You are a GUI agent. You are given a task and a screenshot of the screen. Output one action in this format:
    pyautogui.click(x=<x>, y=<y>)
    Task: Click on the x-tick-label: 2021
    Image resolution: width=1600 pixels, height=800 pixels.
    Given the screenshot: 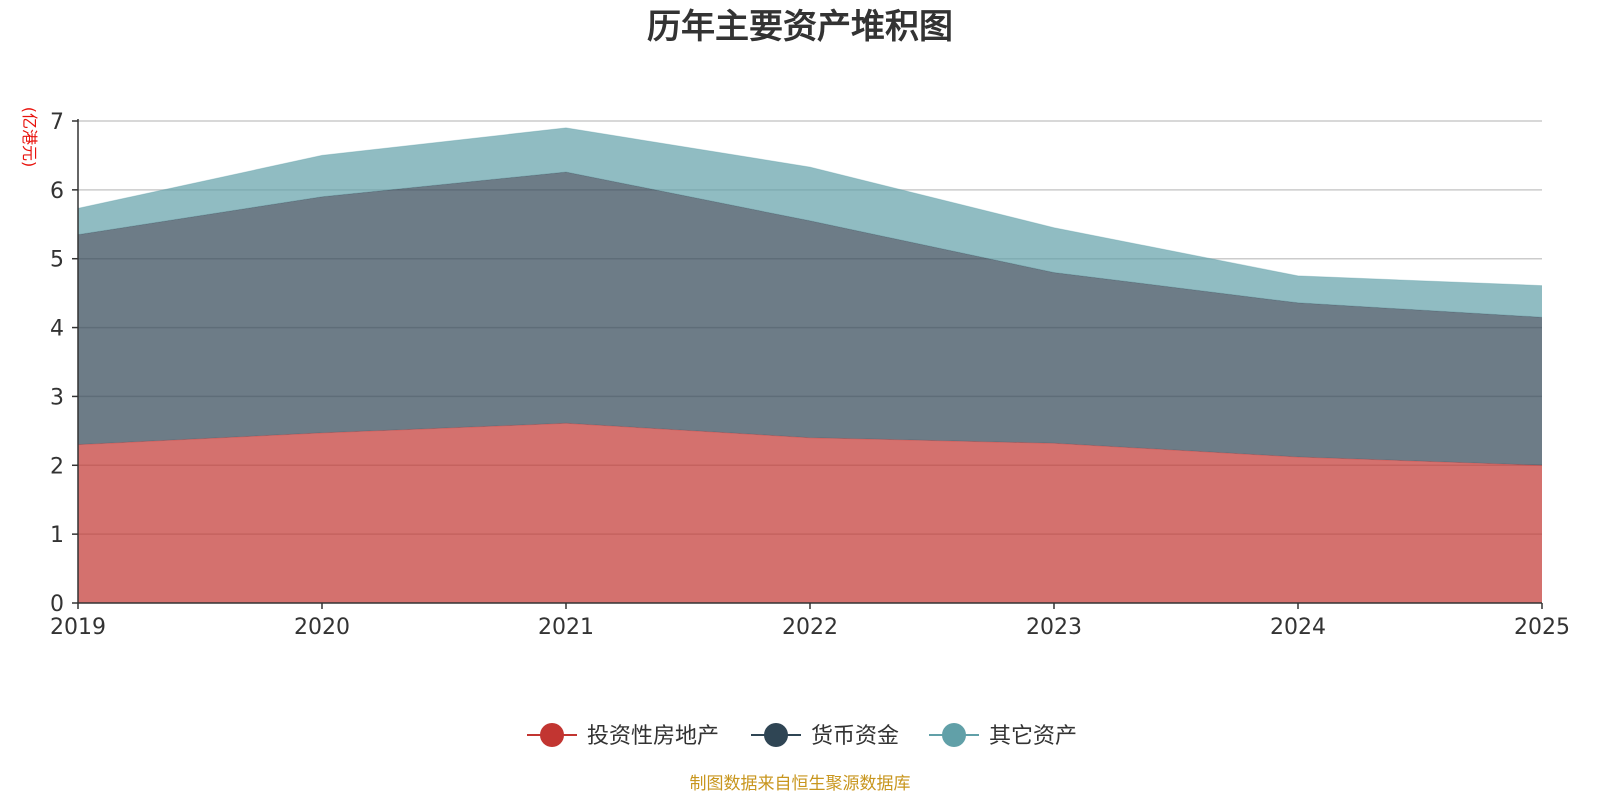 What is the action you would take?
    pyautogui.click(x=566, y=627)
    